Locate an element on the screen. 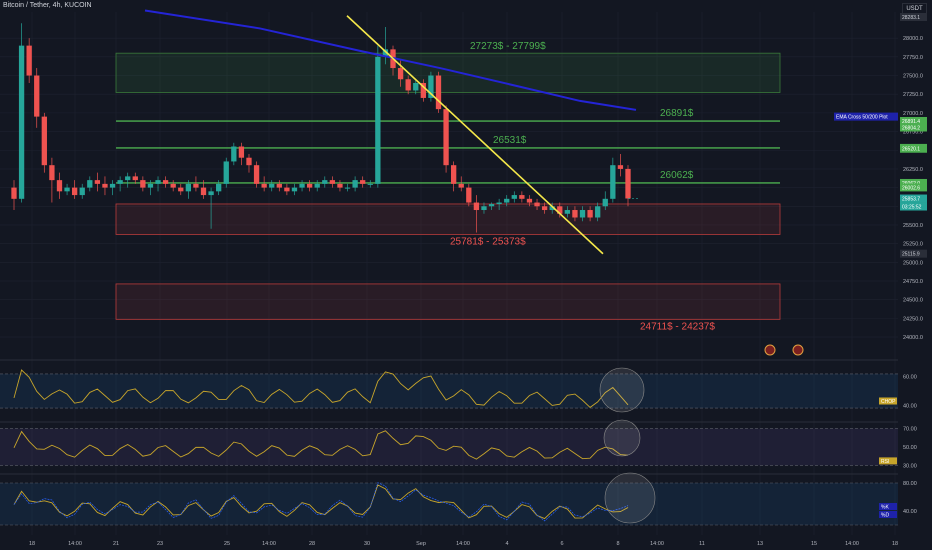 The width and height of the screenshot is (932, 550). price-tick-label: 24750.0 is located at coordinates (913, 282).